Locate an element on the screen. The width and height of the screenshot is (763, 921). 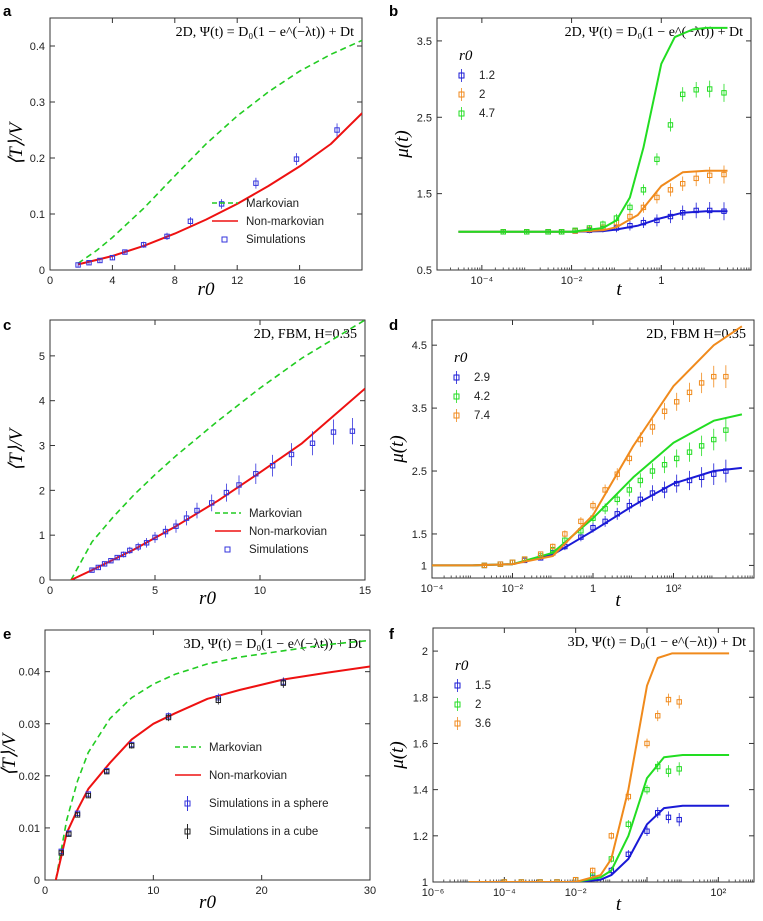
x-tick-label: 0 is located at coordinates (50, 281).